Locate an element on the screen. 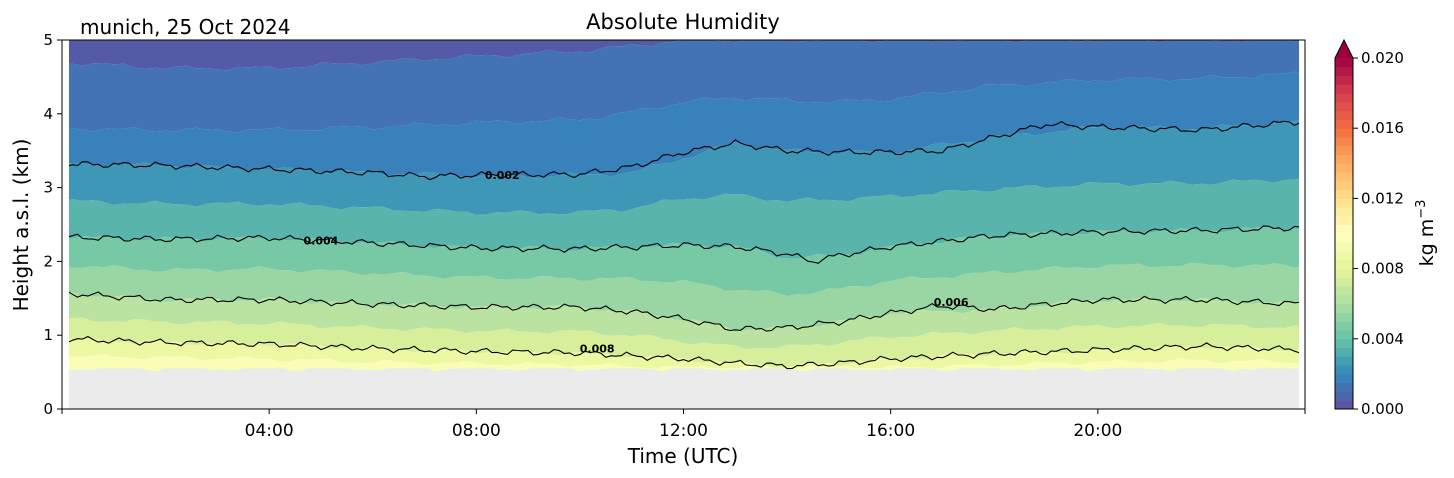 The height and width of the screenshot is (478, 1454). colorbar-tick-label: 0.004 is located at coordinates (1382, 339).